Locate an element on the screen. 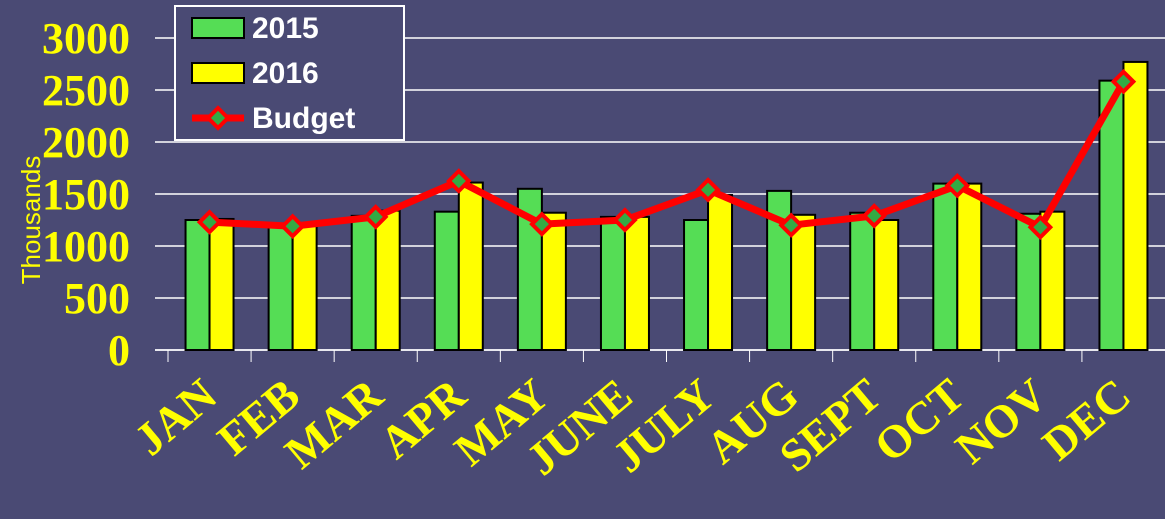  y-tick-label: 0 is located at coordinates (119, 350).